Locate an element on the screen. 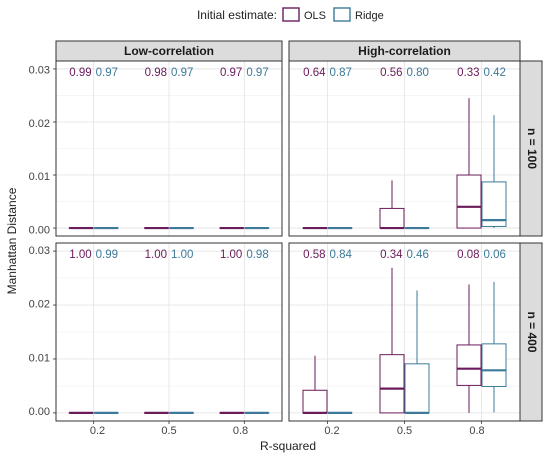 This screenshot has height=457, width=550. label-ols: 0.98 is located at coordinates (156, 73).